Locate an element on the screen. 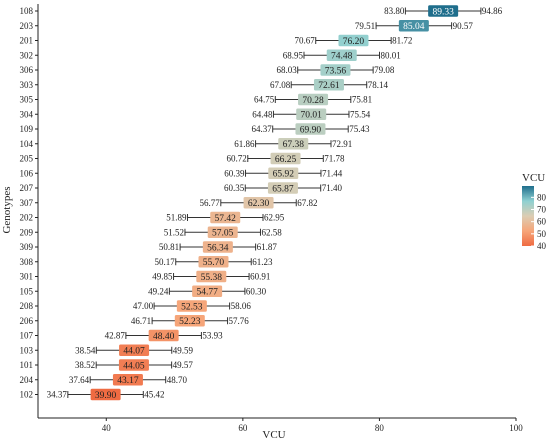 The width and height of the screenshot is (550, 445). low-value-label: 38.52 is located at coordinates (85, 365).